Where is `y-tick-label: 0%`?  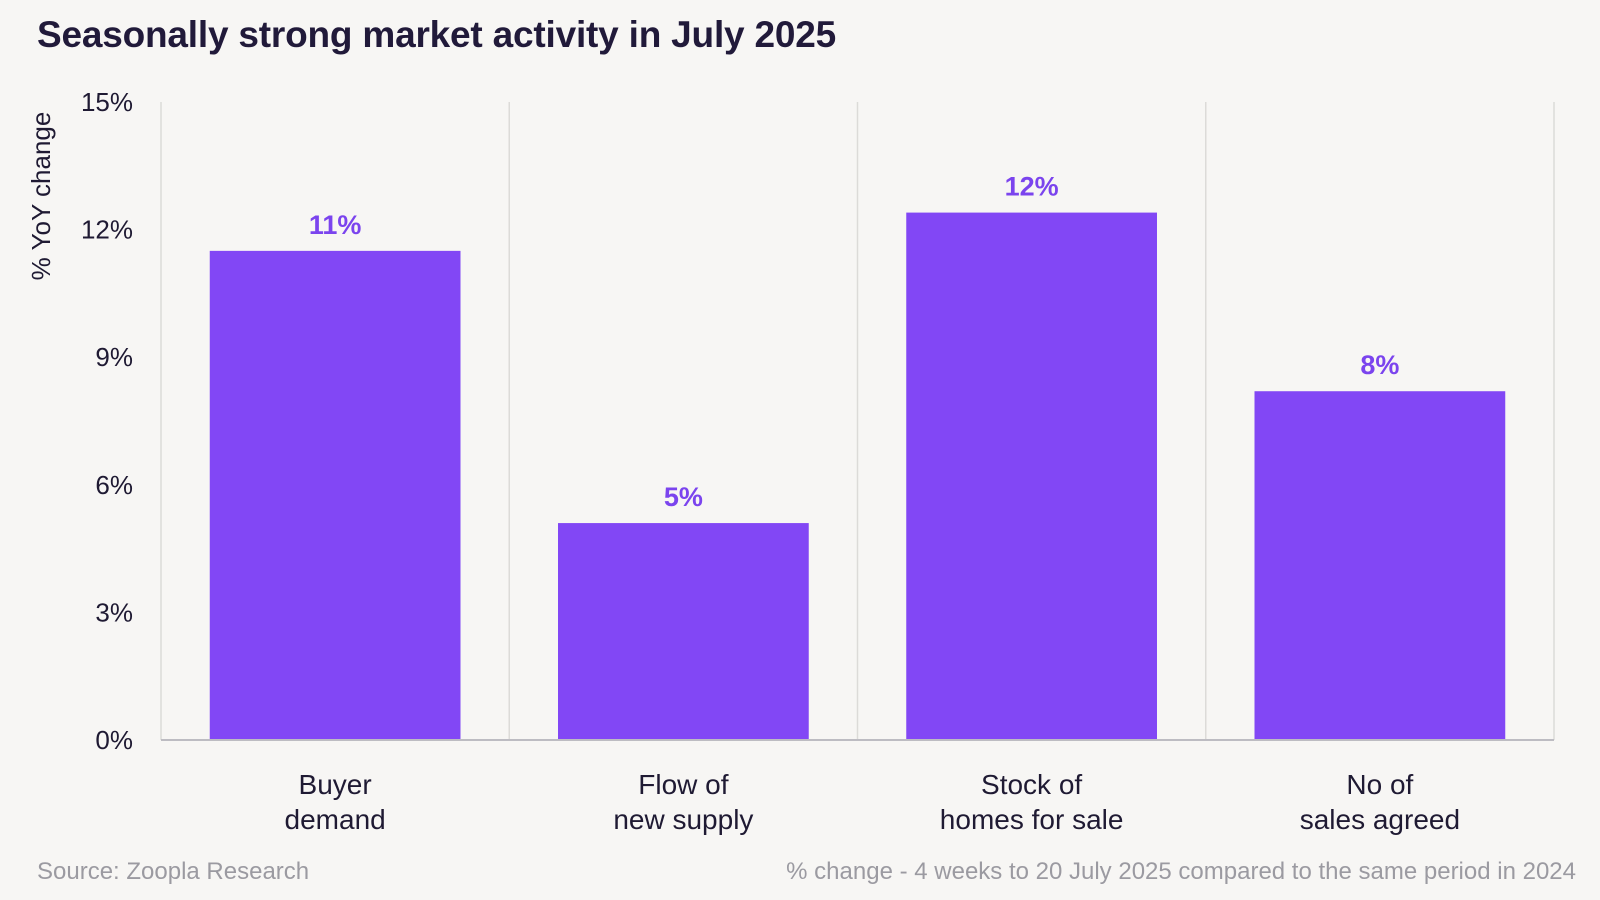
y-tick-label: 0% is located at coordinates (114, 740).